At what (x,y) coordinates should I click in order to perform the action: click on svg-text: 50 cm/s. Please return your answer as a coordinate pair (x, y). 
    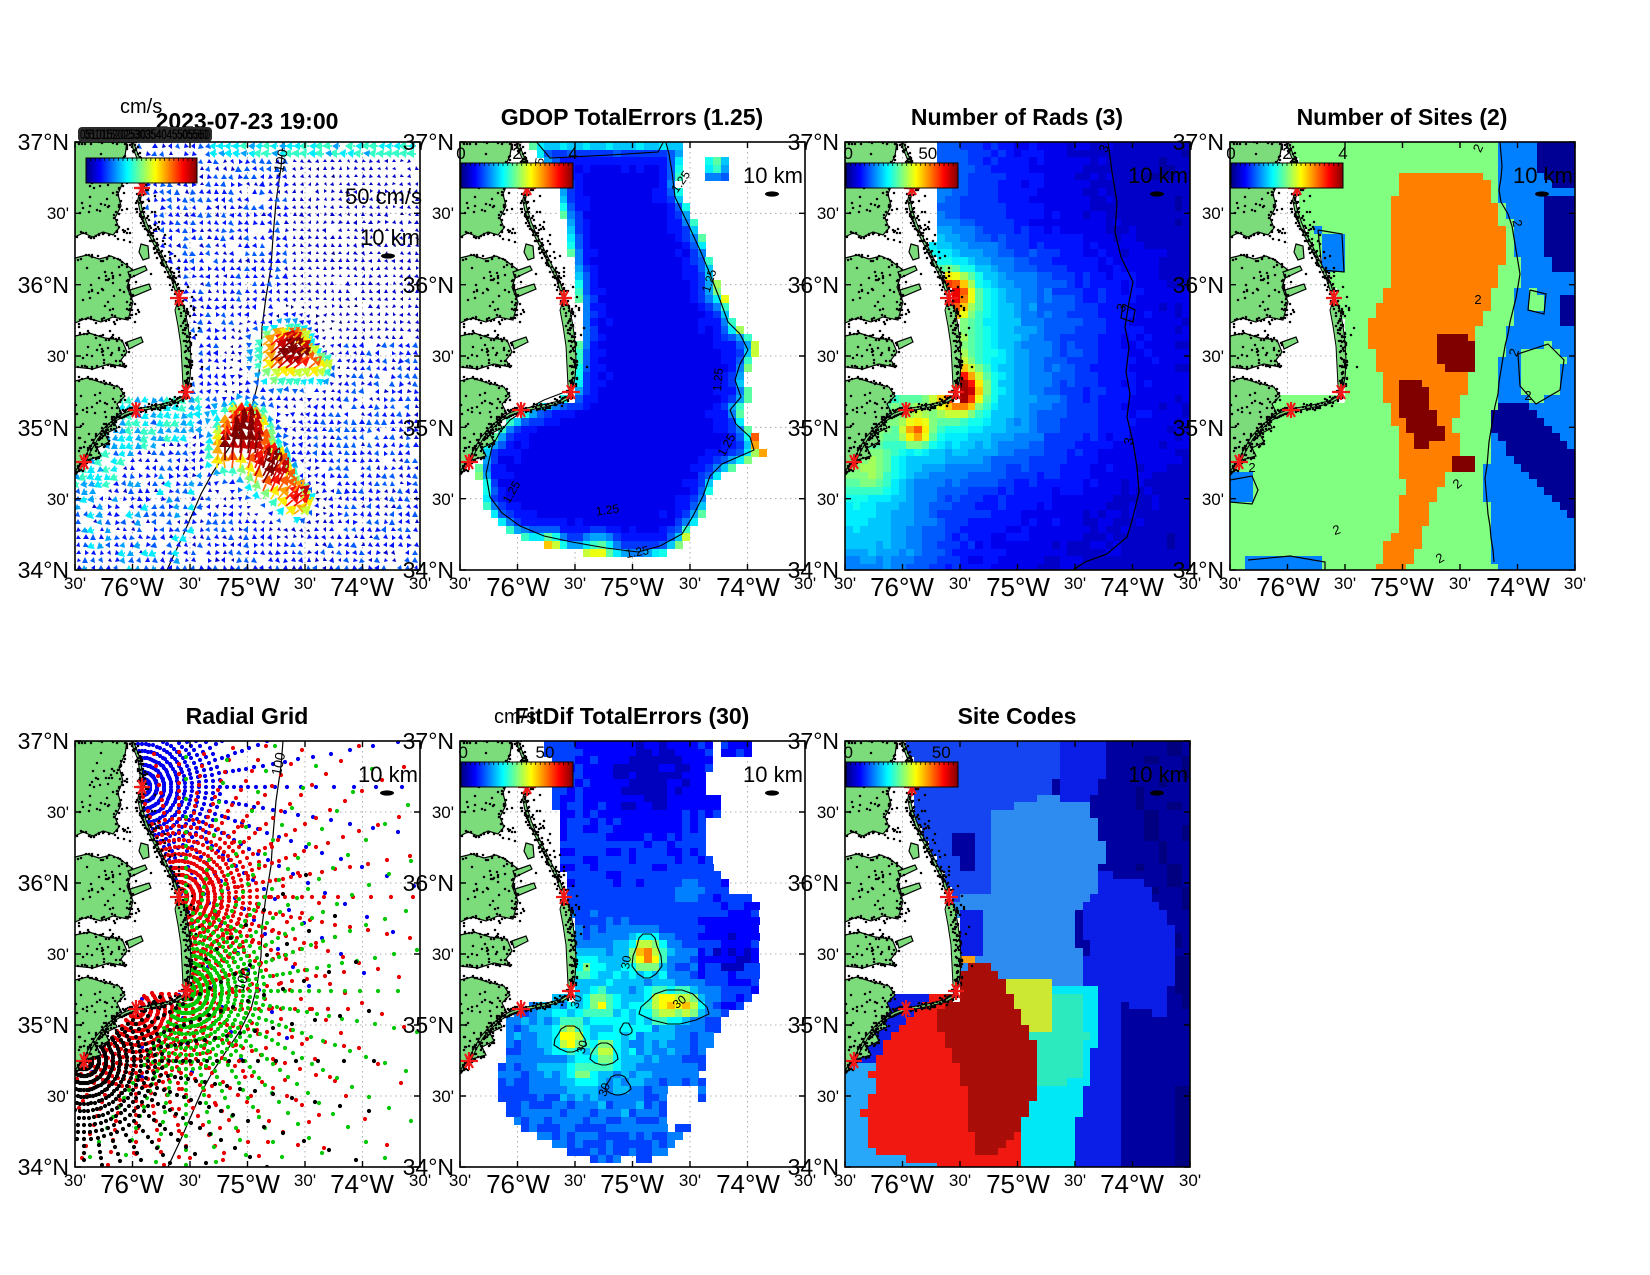
    Looking at the image, I should click on (383, 196).